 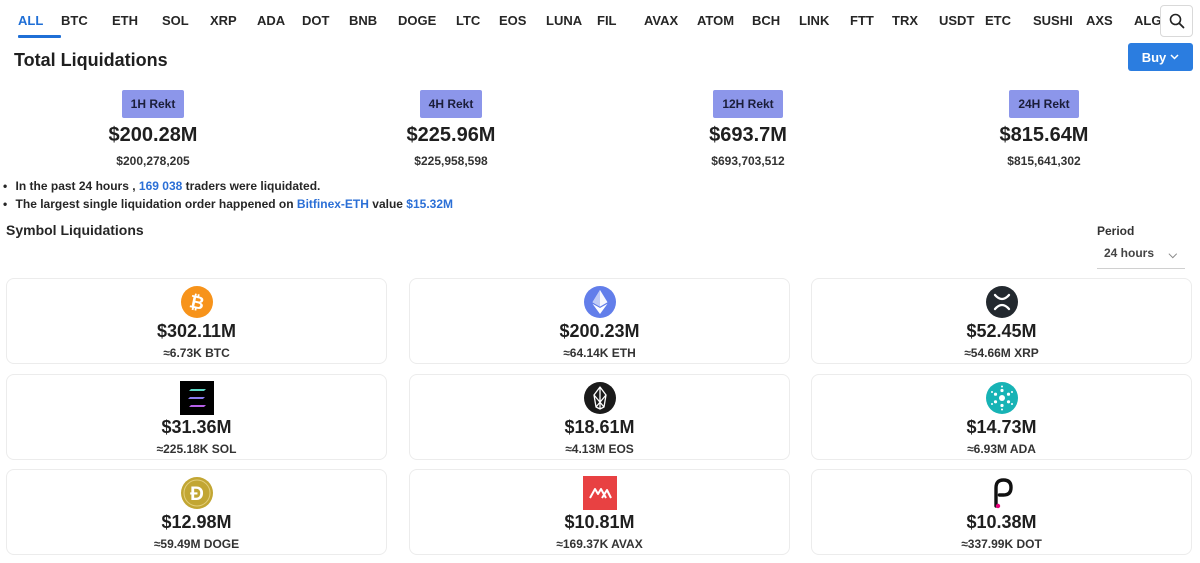 I want to click on symbol-card: $200.23M ≈64.14K ETH, so click(x=599, y=321).